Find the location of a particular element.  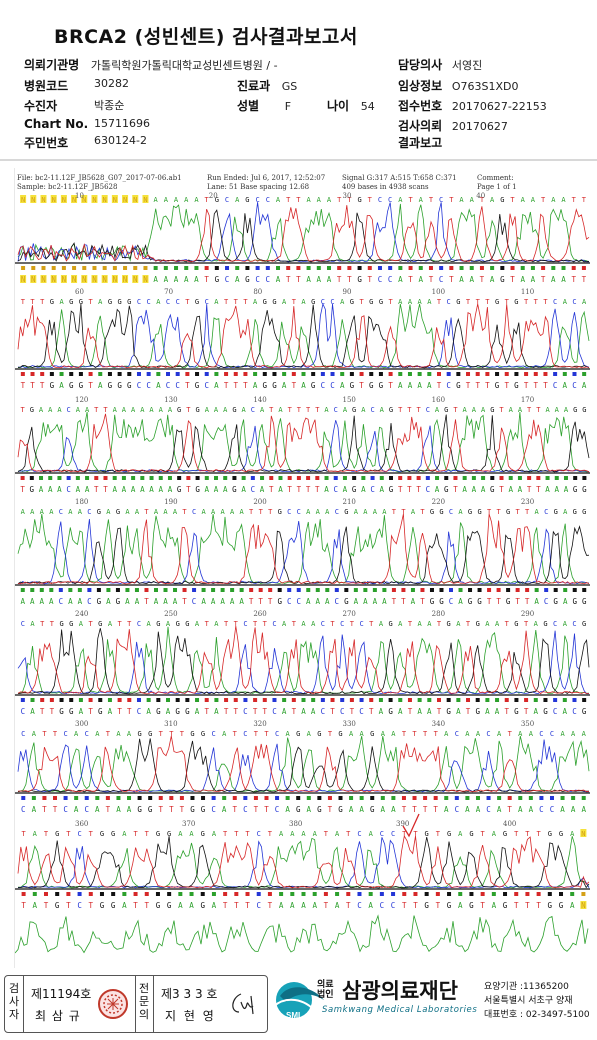

request-date-label: 검사의뢰 is located at coordinates (420, 126).